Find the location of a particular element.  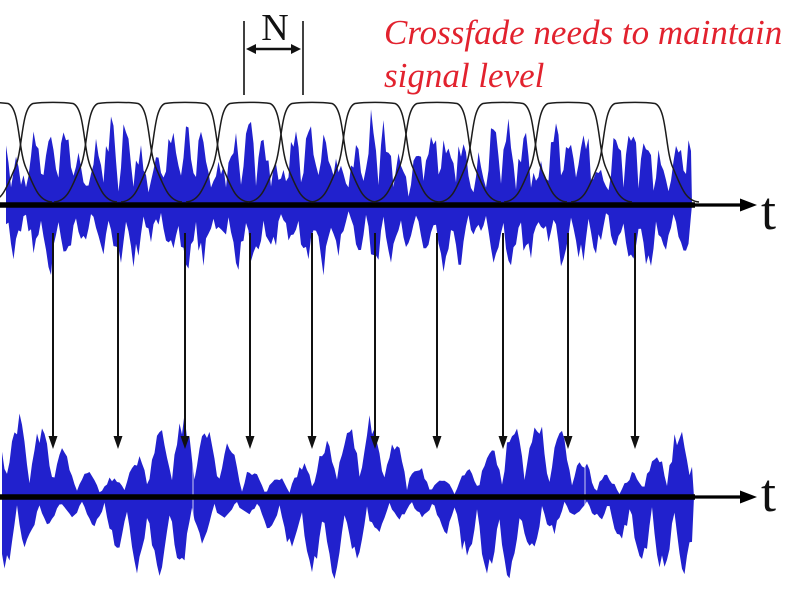

window-envelopes is located at coordinates (350, 152).